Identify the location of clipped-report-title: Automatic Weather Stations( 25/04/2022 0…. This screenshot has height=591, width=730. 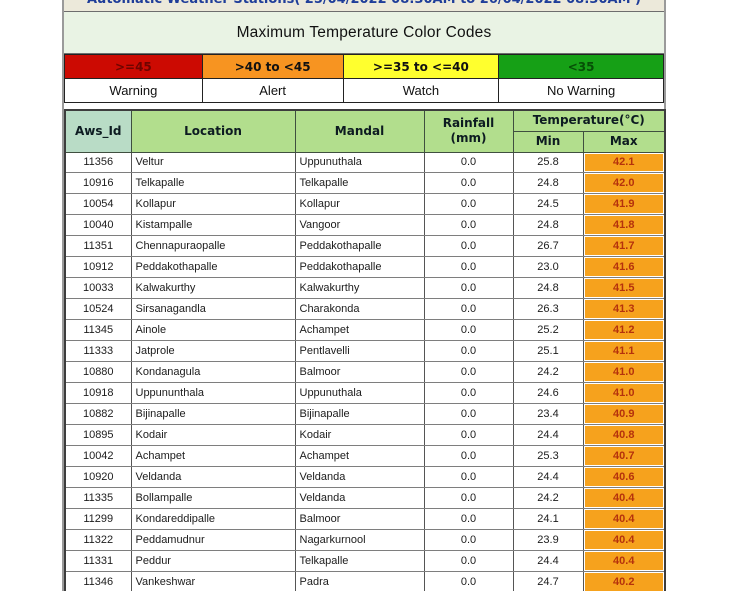
(364, 3).